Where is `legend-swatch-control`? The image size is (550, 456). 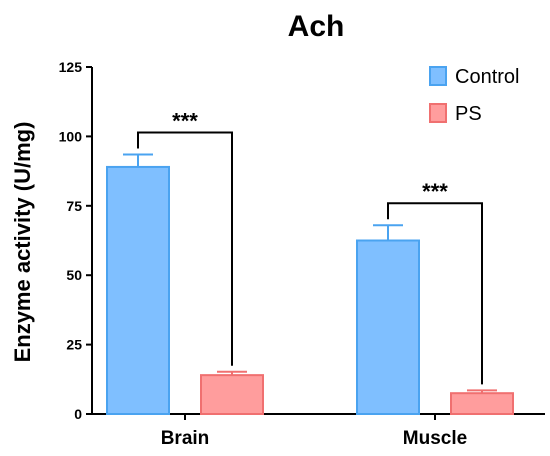
legend-swatch-control is located at coordinates (438, 76).